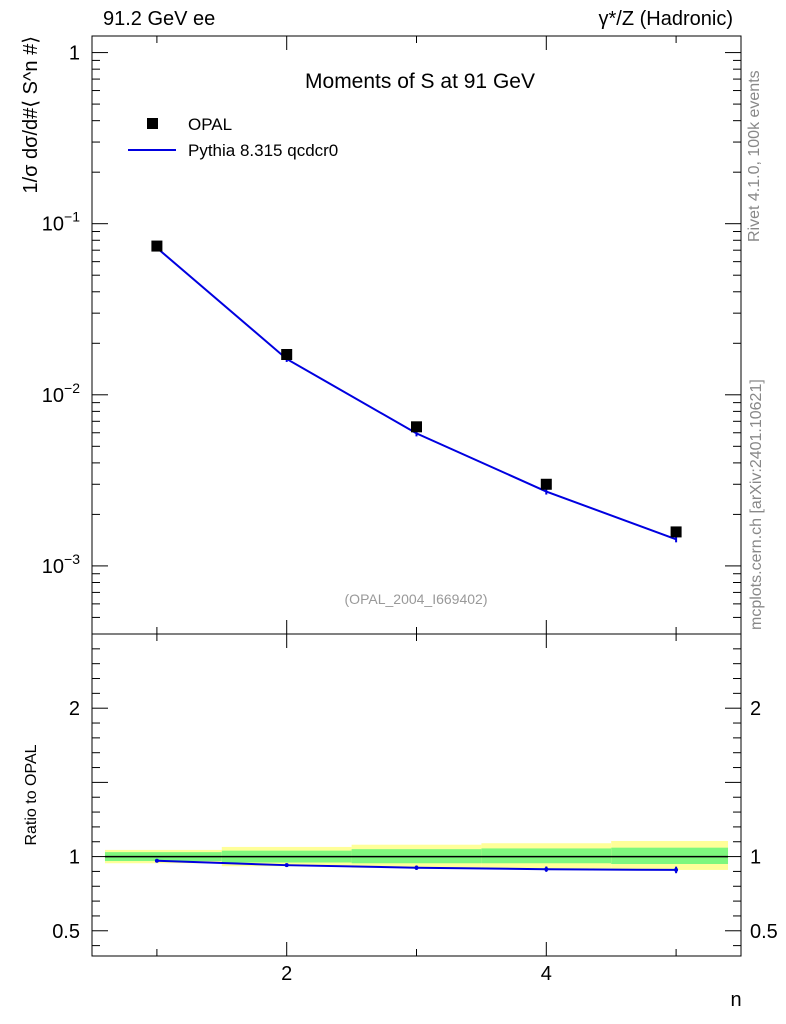 Image resolution: width=786 pixels, height=1024 pixels. I want to click on ratio-y-tick-label-right: 0.5, so click(764, 932).